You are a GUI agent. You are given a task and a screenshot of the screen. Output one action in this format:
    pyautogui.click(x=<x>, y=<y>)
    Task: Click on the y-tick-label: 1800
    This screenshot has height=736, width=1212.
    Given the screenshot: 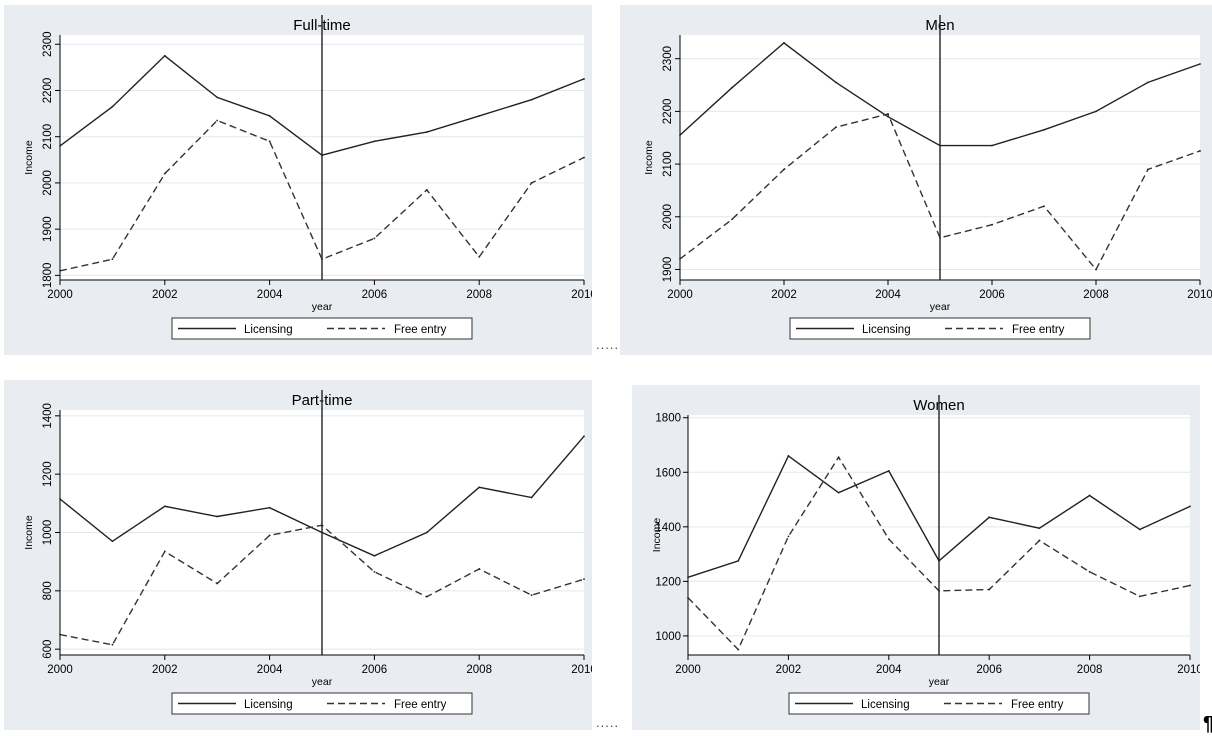 What is the action you would take?
    pyautogui.click(x=48, y=276)
    